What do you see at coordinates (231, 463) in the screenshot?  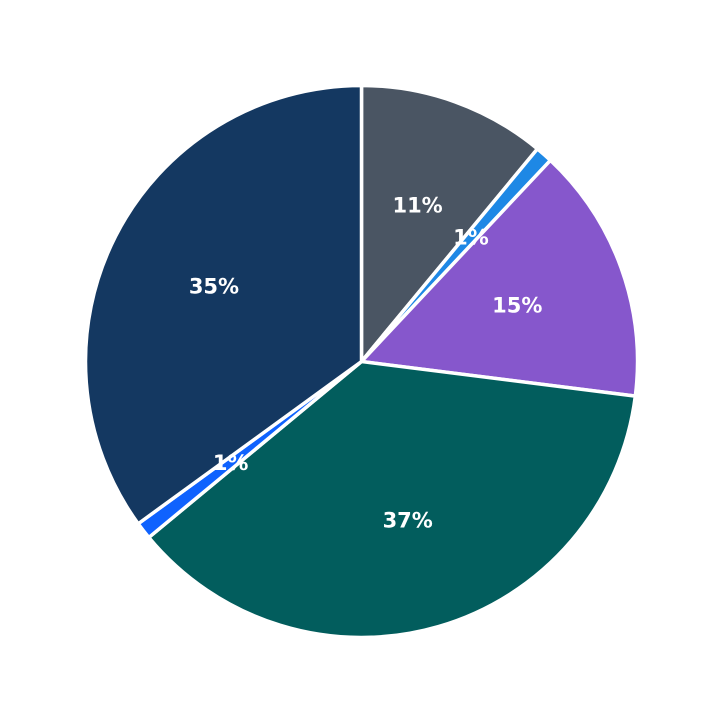 I see `pie-slice-label-4: 1%` at bounding box center [231, 463].